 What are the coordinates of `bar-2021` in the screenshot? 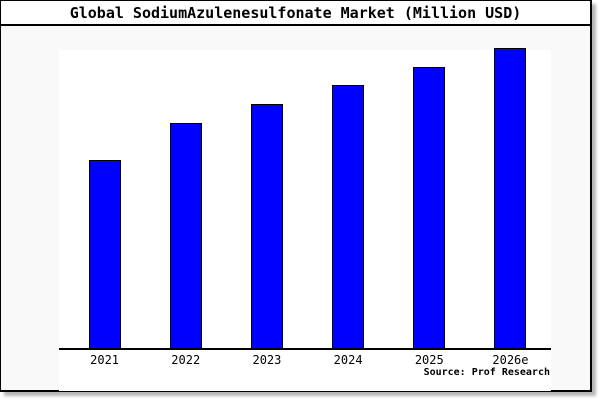 It's located at (104, 254).